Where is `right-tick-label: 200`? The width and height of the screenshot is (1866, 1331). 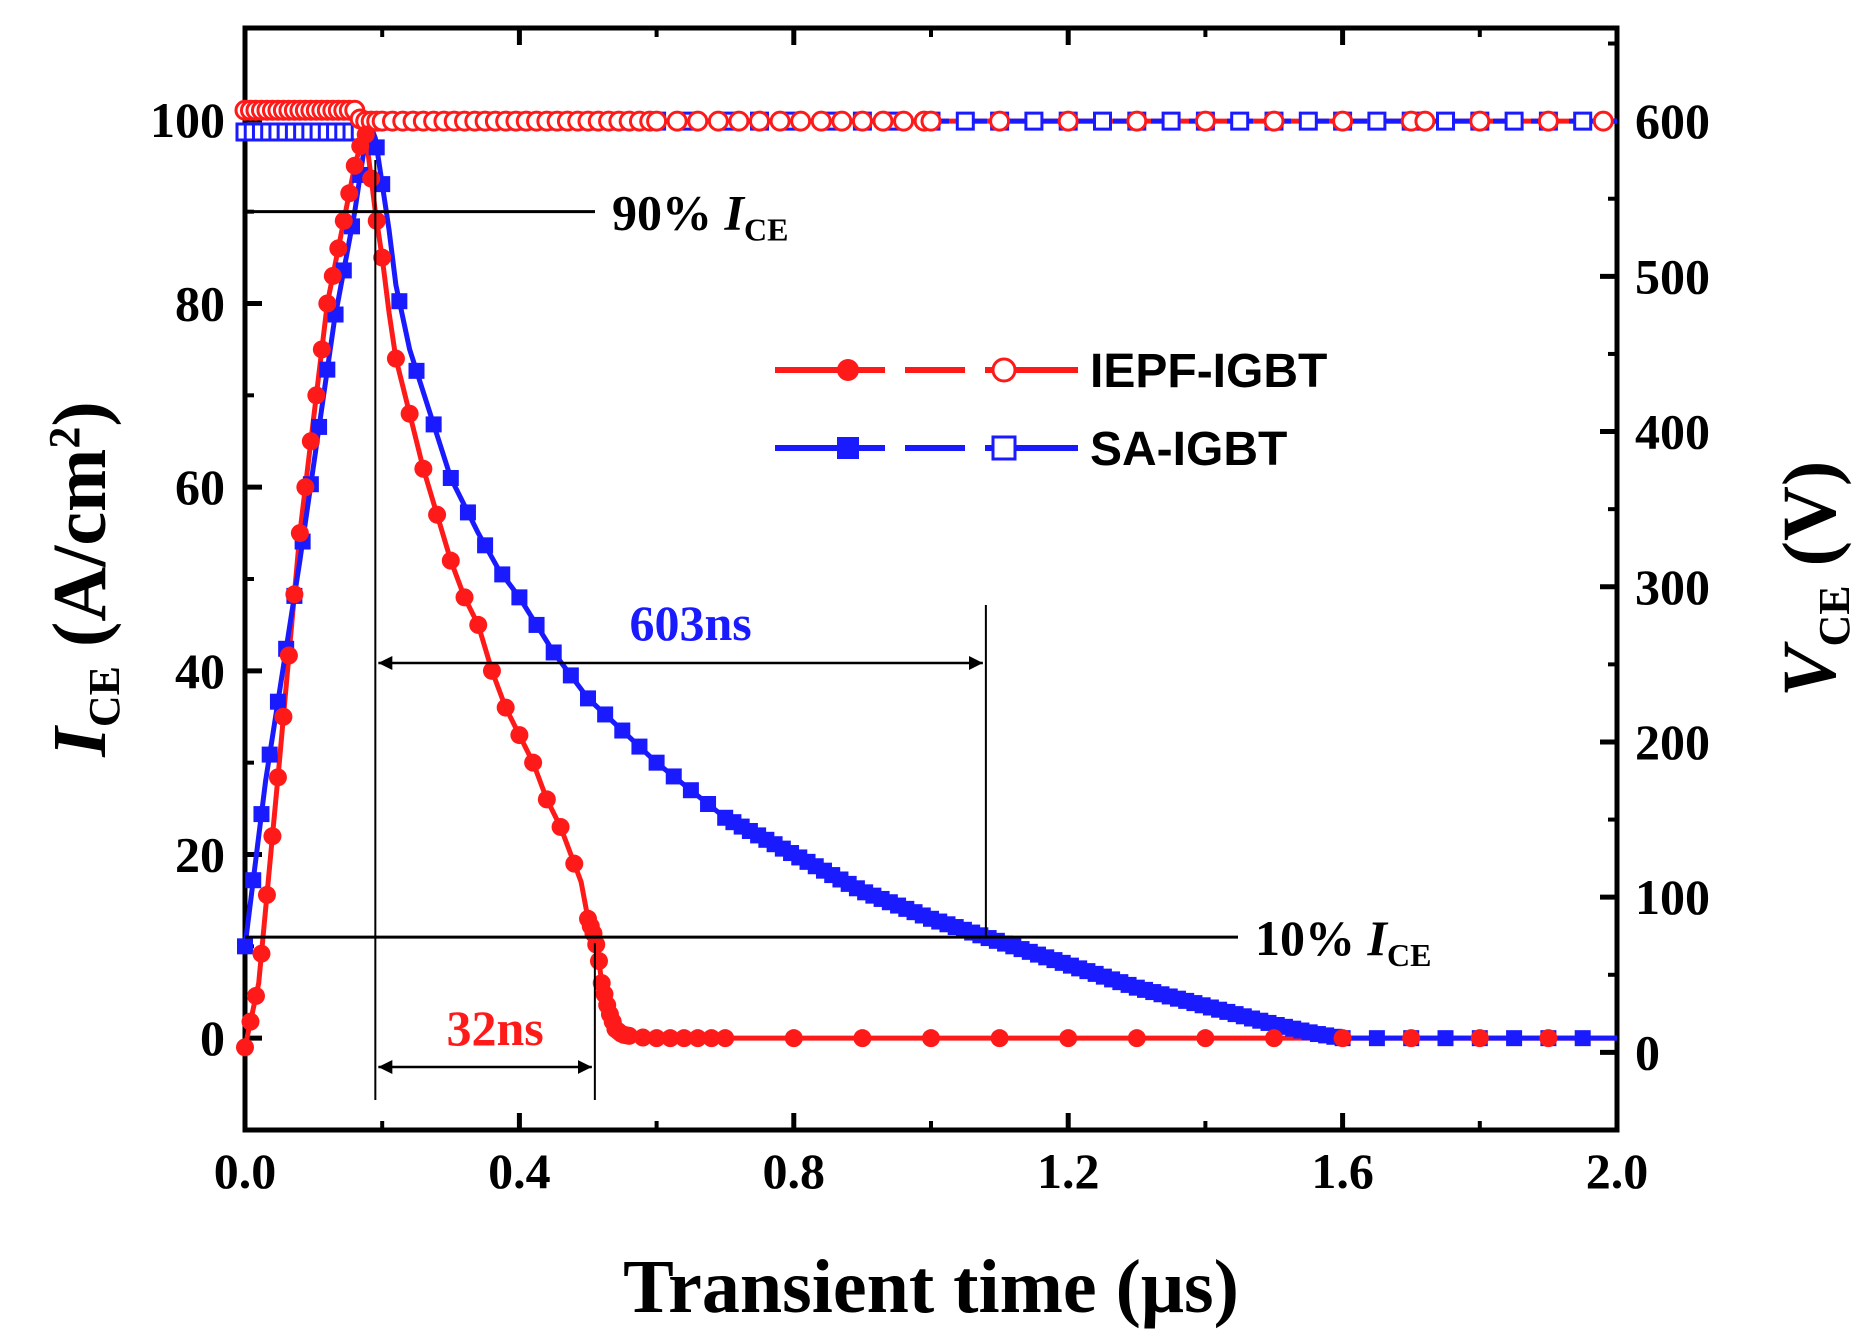 right-tick-label: 200 is located at coordinates (1672, 742).